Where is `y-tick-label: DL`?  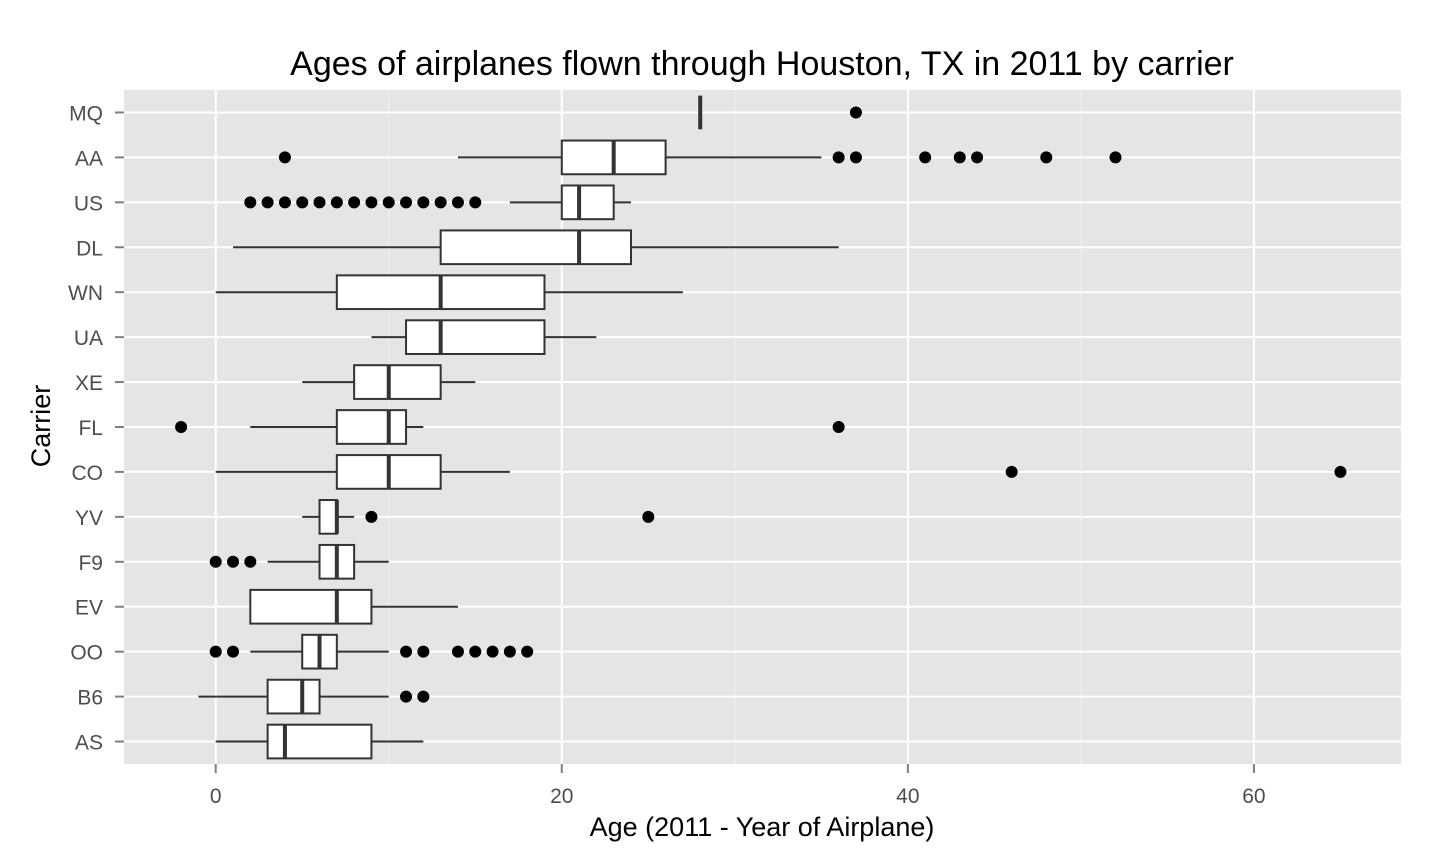
y-tick-label: DL is located at coordinates (89, 248).